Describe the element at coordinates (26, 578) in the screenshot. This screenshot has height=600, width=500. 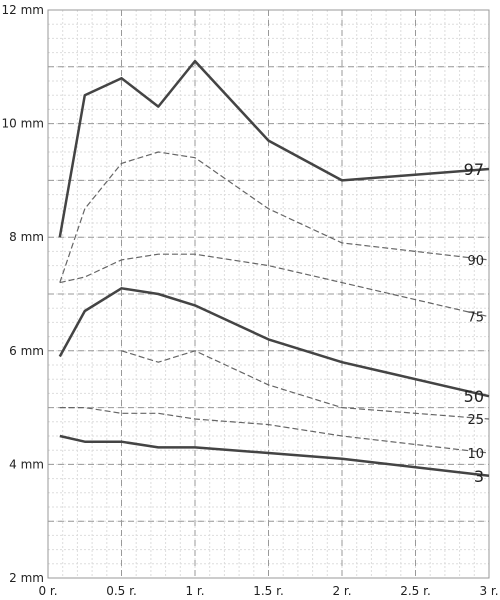
I see `y-tick-label: 2 mm` at that location.